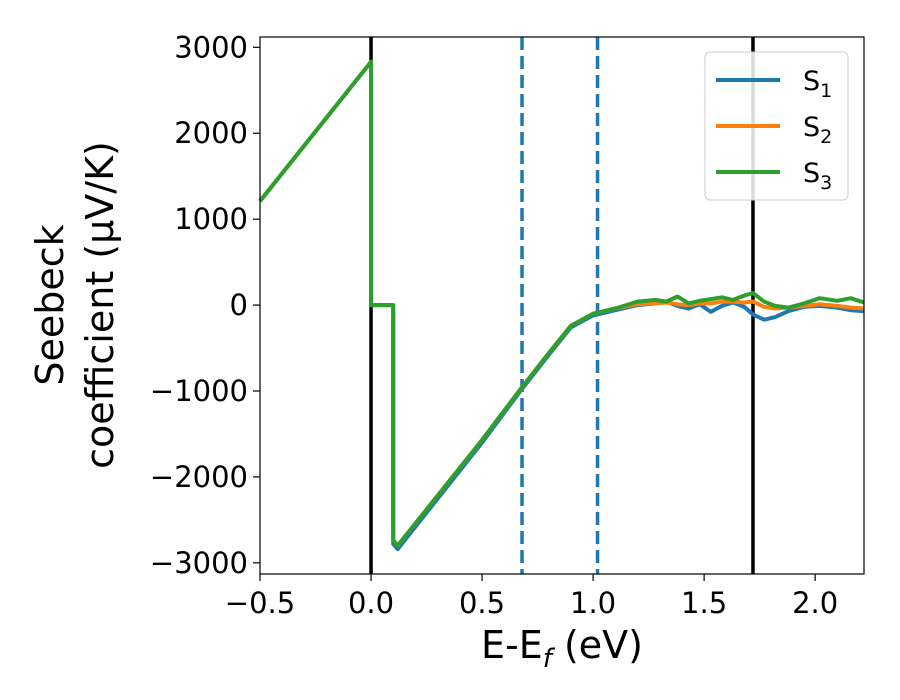 The height and width of the screenshot is (700, 900). Describe the element at coordinates (593, 603) in the screenshot. I see `x-tick-label: 1.0` at that location.